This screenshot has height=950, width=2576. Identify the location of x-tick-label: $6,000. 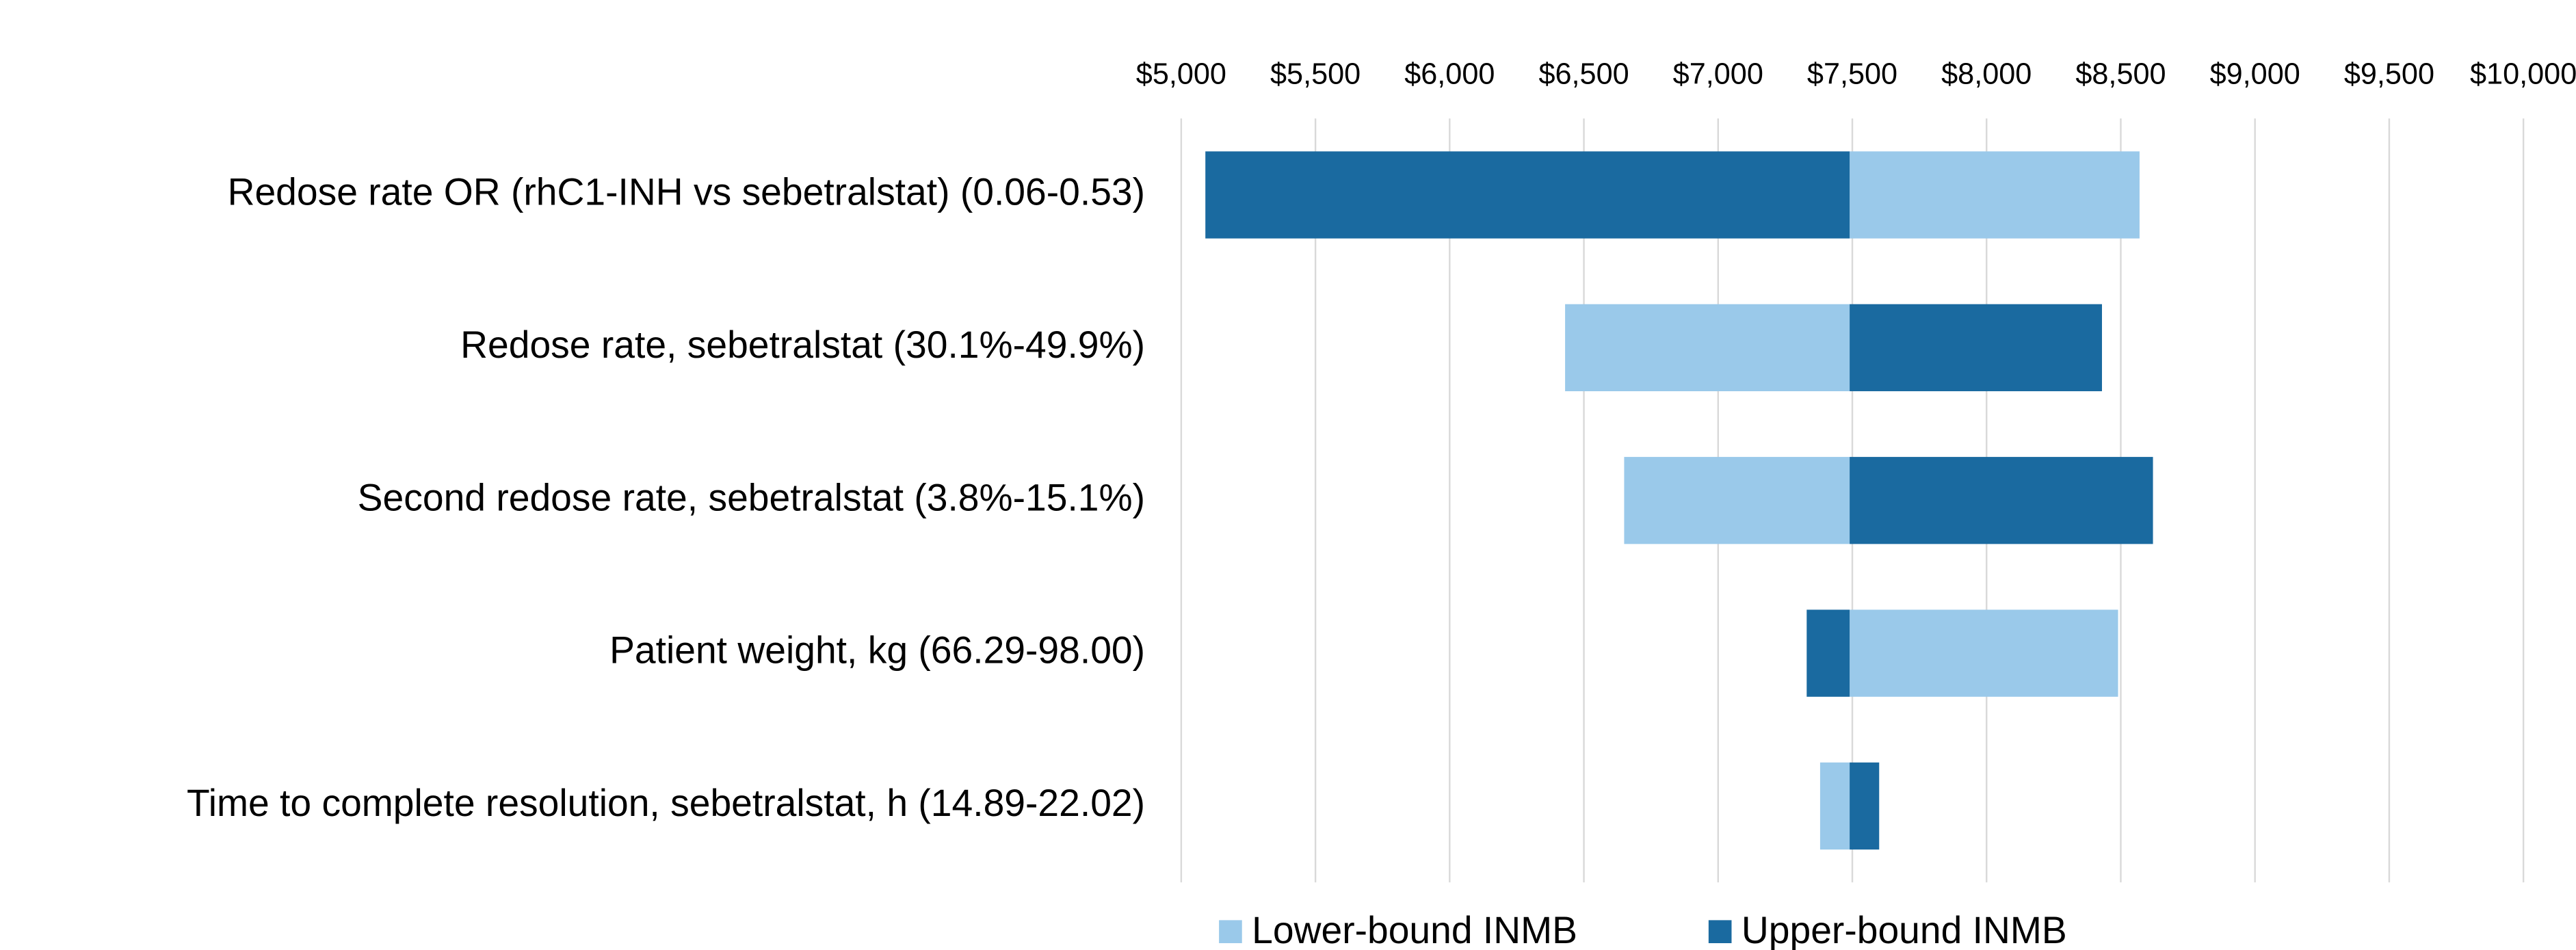
(1449, 73).